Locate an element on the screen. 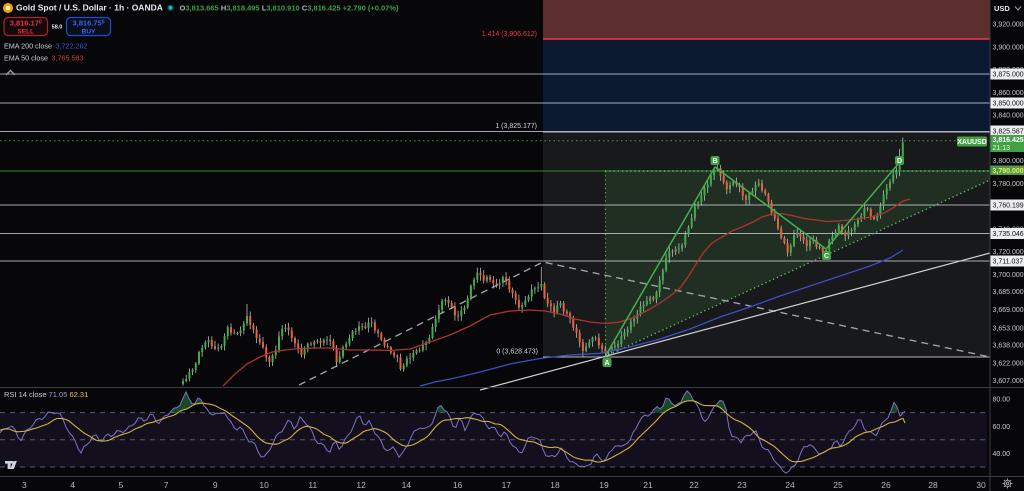 The height and width of the screenshot is (491, 1024). svg-text: 3,816.170 is located at coordinates (26, 23).